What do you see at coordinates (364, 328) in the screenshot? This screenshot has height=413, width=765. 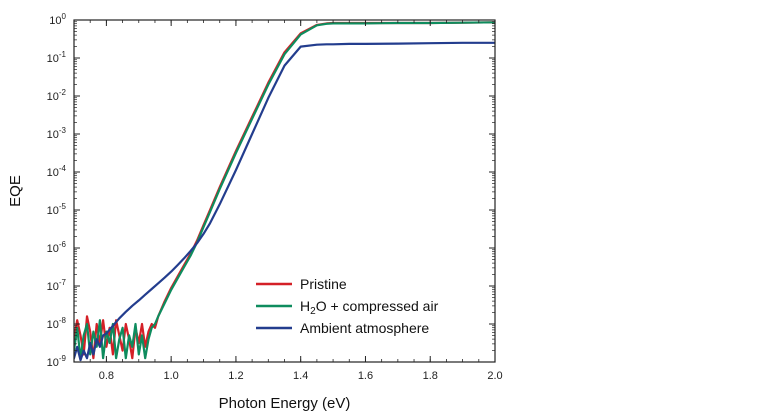 I see `legend-label-ambient: Ambient atmosphere` at bounding box center [364, 328].